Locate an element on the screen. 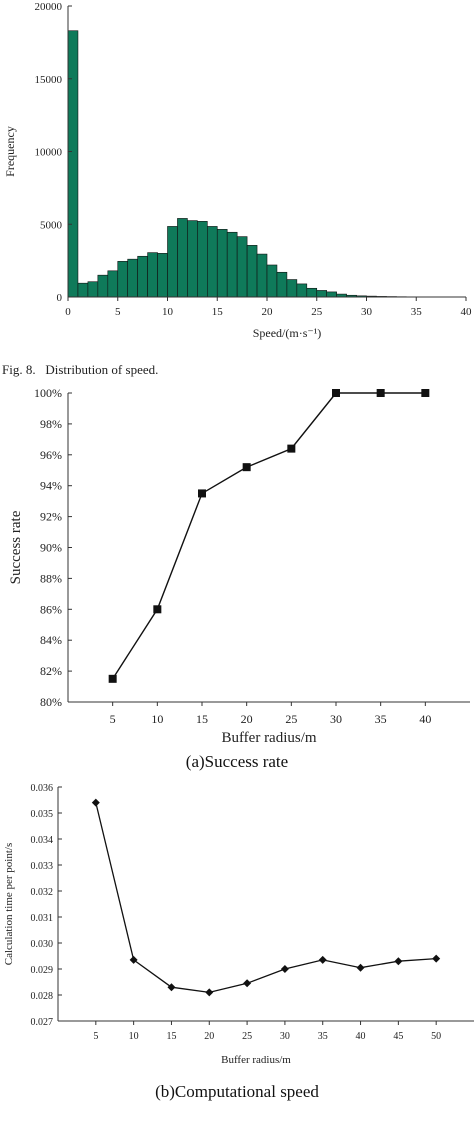  subcaption-success-rate: (a)Success rate is located at coordinates (237, 761).